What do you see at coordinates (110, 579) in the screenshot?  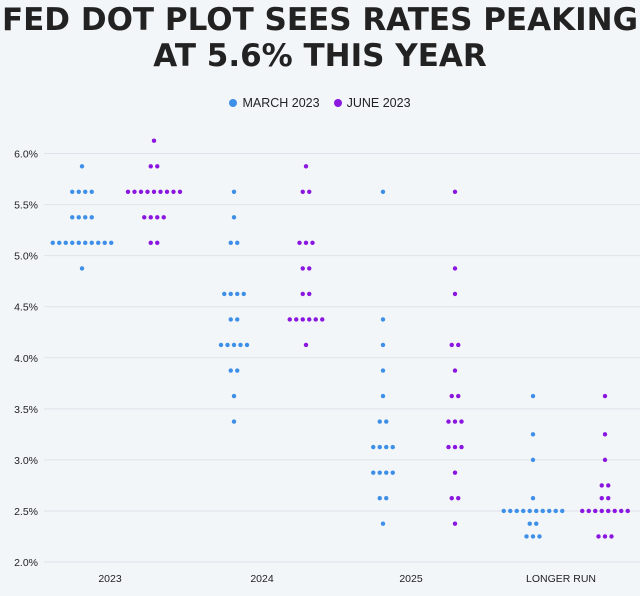 I see `x-tick-label: 2023` at bounding box center [110, 579].